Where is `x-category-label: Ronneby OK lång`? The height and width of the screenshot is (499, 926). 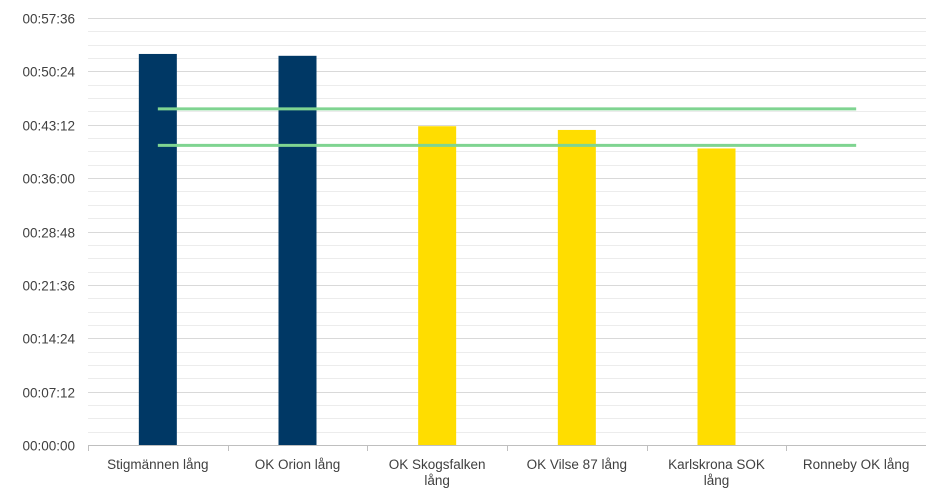
x-category-label: Ronneby OK lång is located at coordinates (856, 464).